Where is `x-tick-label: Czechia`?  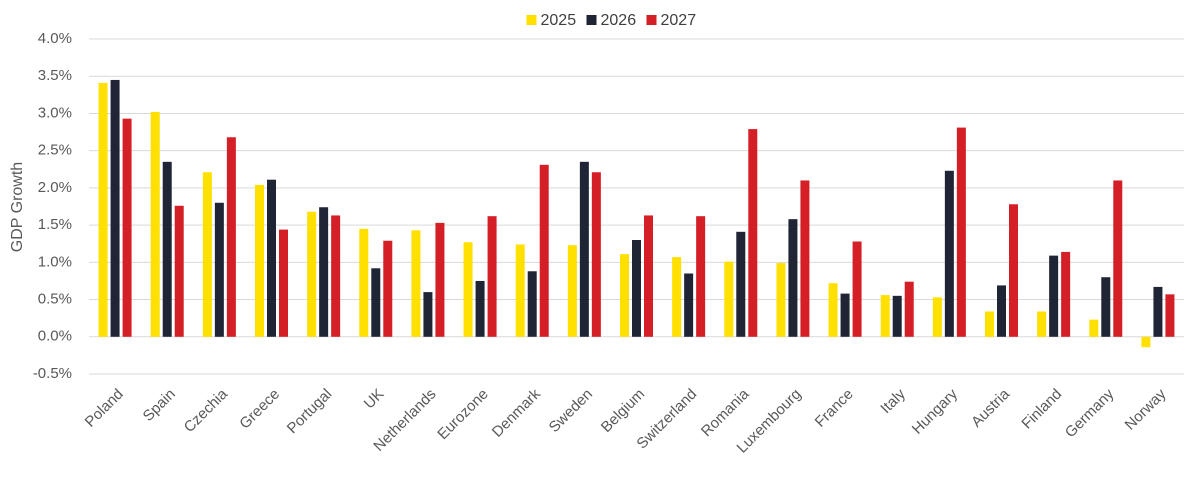
x-tick-label: Czechia is located at coordinates (206, 410).